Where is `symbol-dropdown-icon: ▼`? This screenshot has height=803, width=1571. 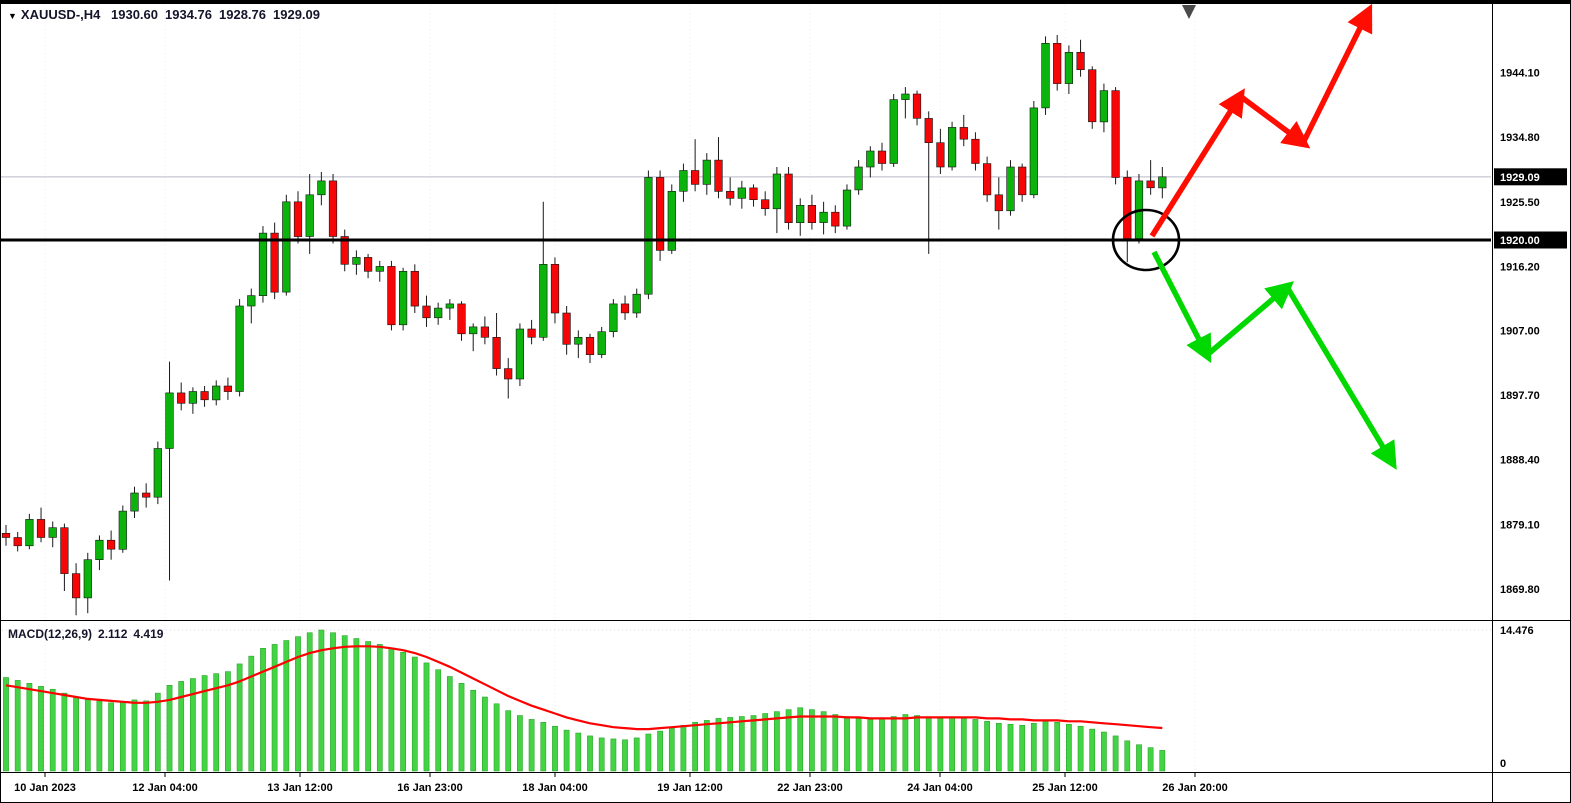
symbol-dropdown-icon: ▼ is located at coordinates (12, 16).